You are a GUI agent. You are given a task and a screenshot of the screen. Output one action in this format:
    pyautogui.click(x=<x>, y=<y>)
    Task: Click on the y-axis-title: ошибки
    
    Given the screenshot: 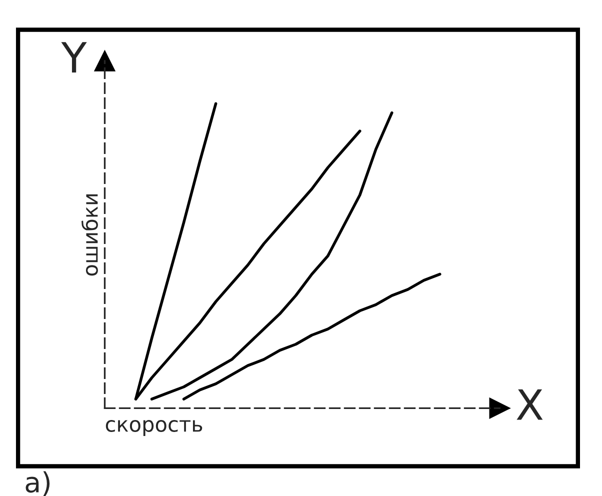 What is the action you would take?
    pyautogui.click(x=89, y=235)
    